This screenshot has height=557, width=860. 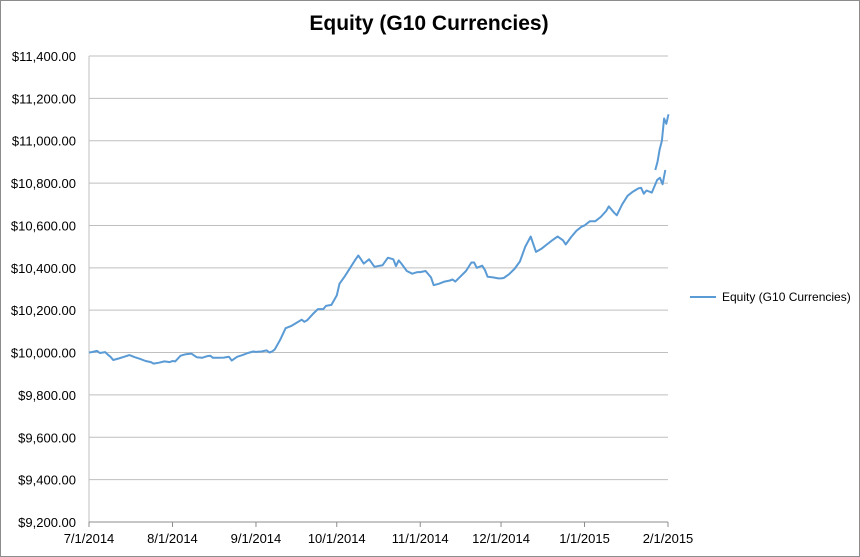 I want to click on x-tick-label: 12/1/2014, so click(x=501, y=538).